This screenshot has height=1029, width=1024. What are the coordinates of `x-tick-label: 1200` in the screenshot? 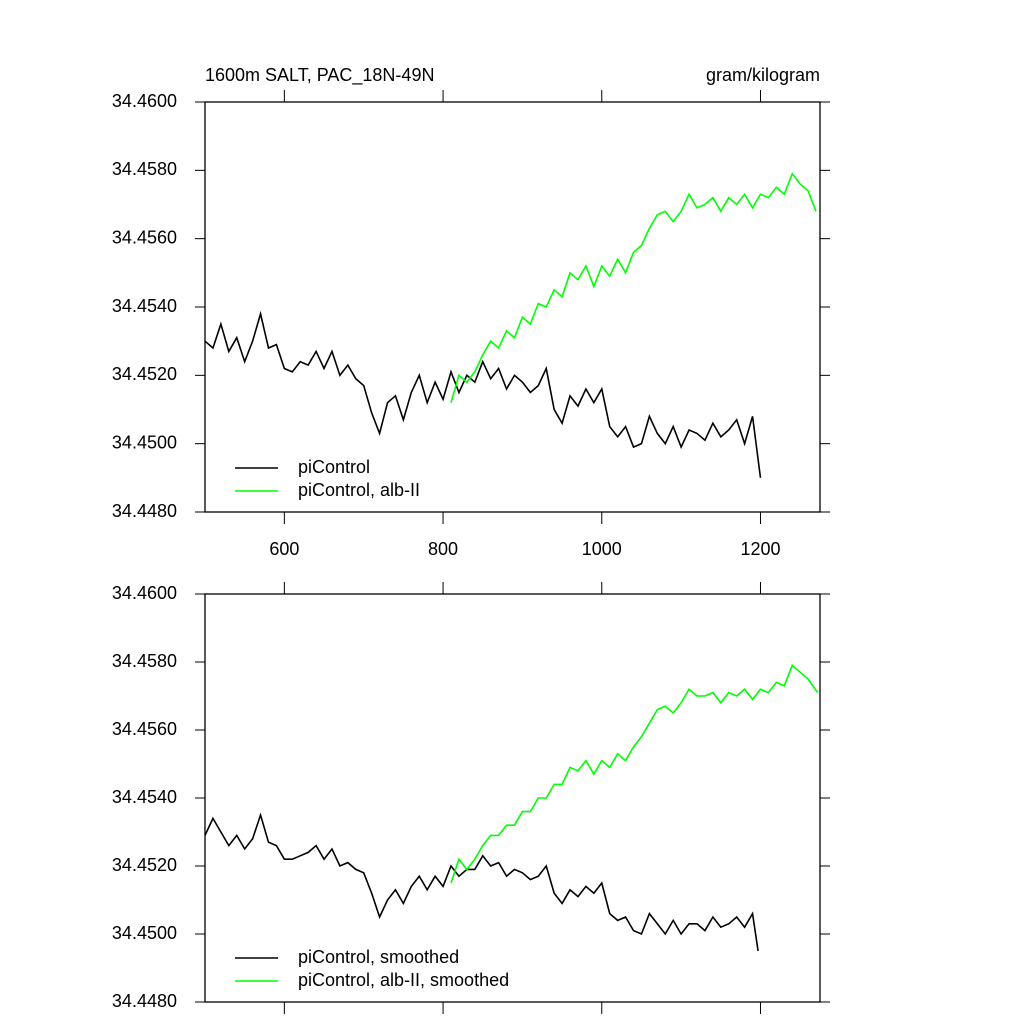 It's located at (760, 549).